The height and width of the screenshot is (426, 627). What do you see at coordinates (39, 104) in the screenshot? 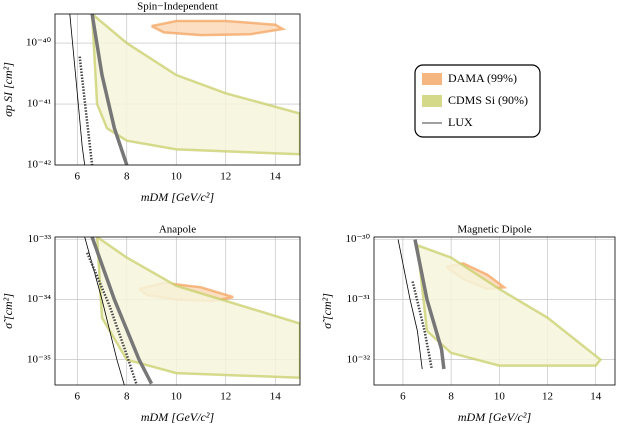
I see `y-tick-label: 10⁻⁴¹` at bounding box center [39, 104].